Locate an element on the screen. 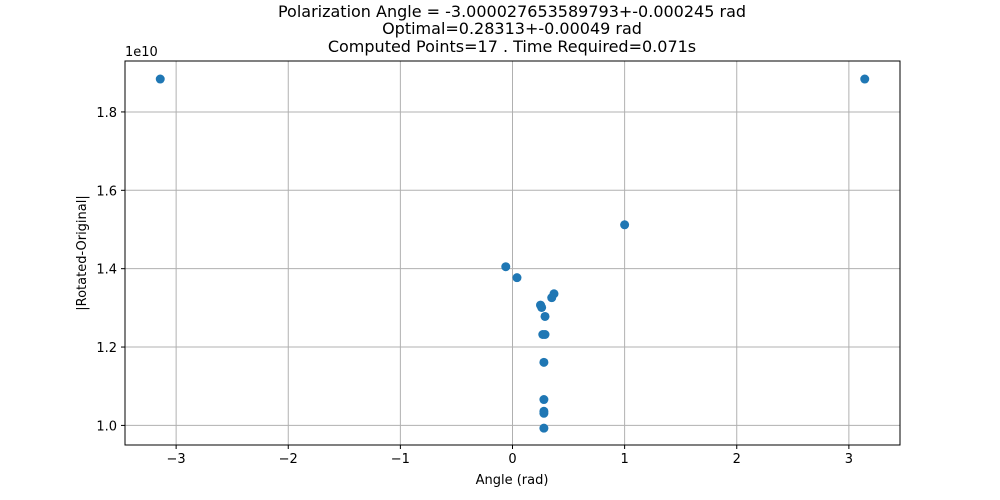 The image size is (1000, 500). x-tick-label: 0 is located at coordinates (512, 459).